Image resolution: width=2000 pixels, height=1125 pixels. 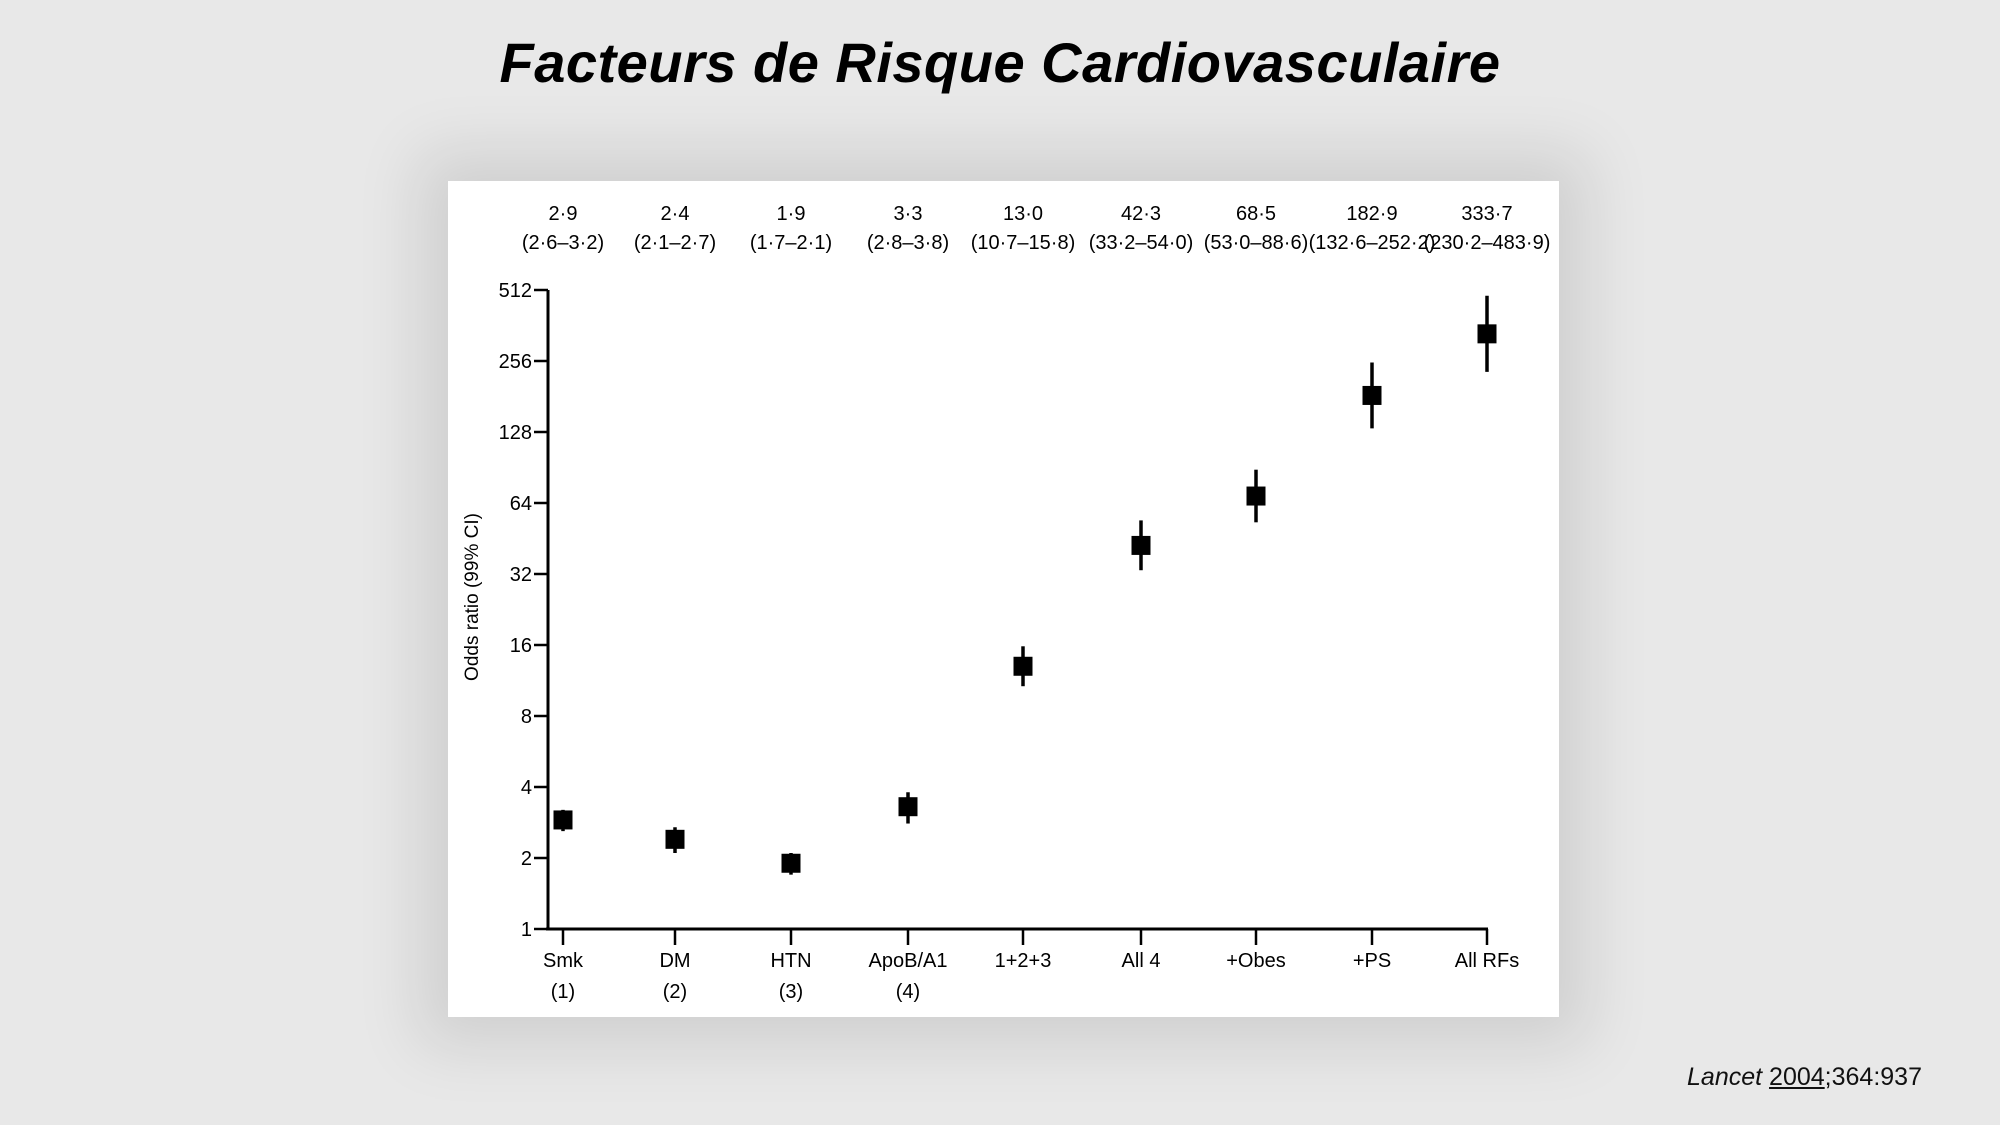 What do you see at coordinates (563, 961) in the screenshot?
I see `x-tick-label: Smk` at bounding box center [563, 961].